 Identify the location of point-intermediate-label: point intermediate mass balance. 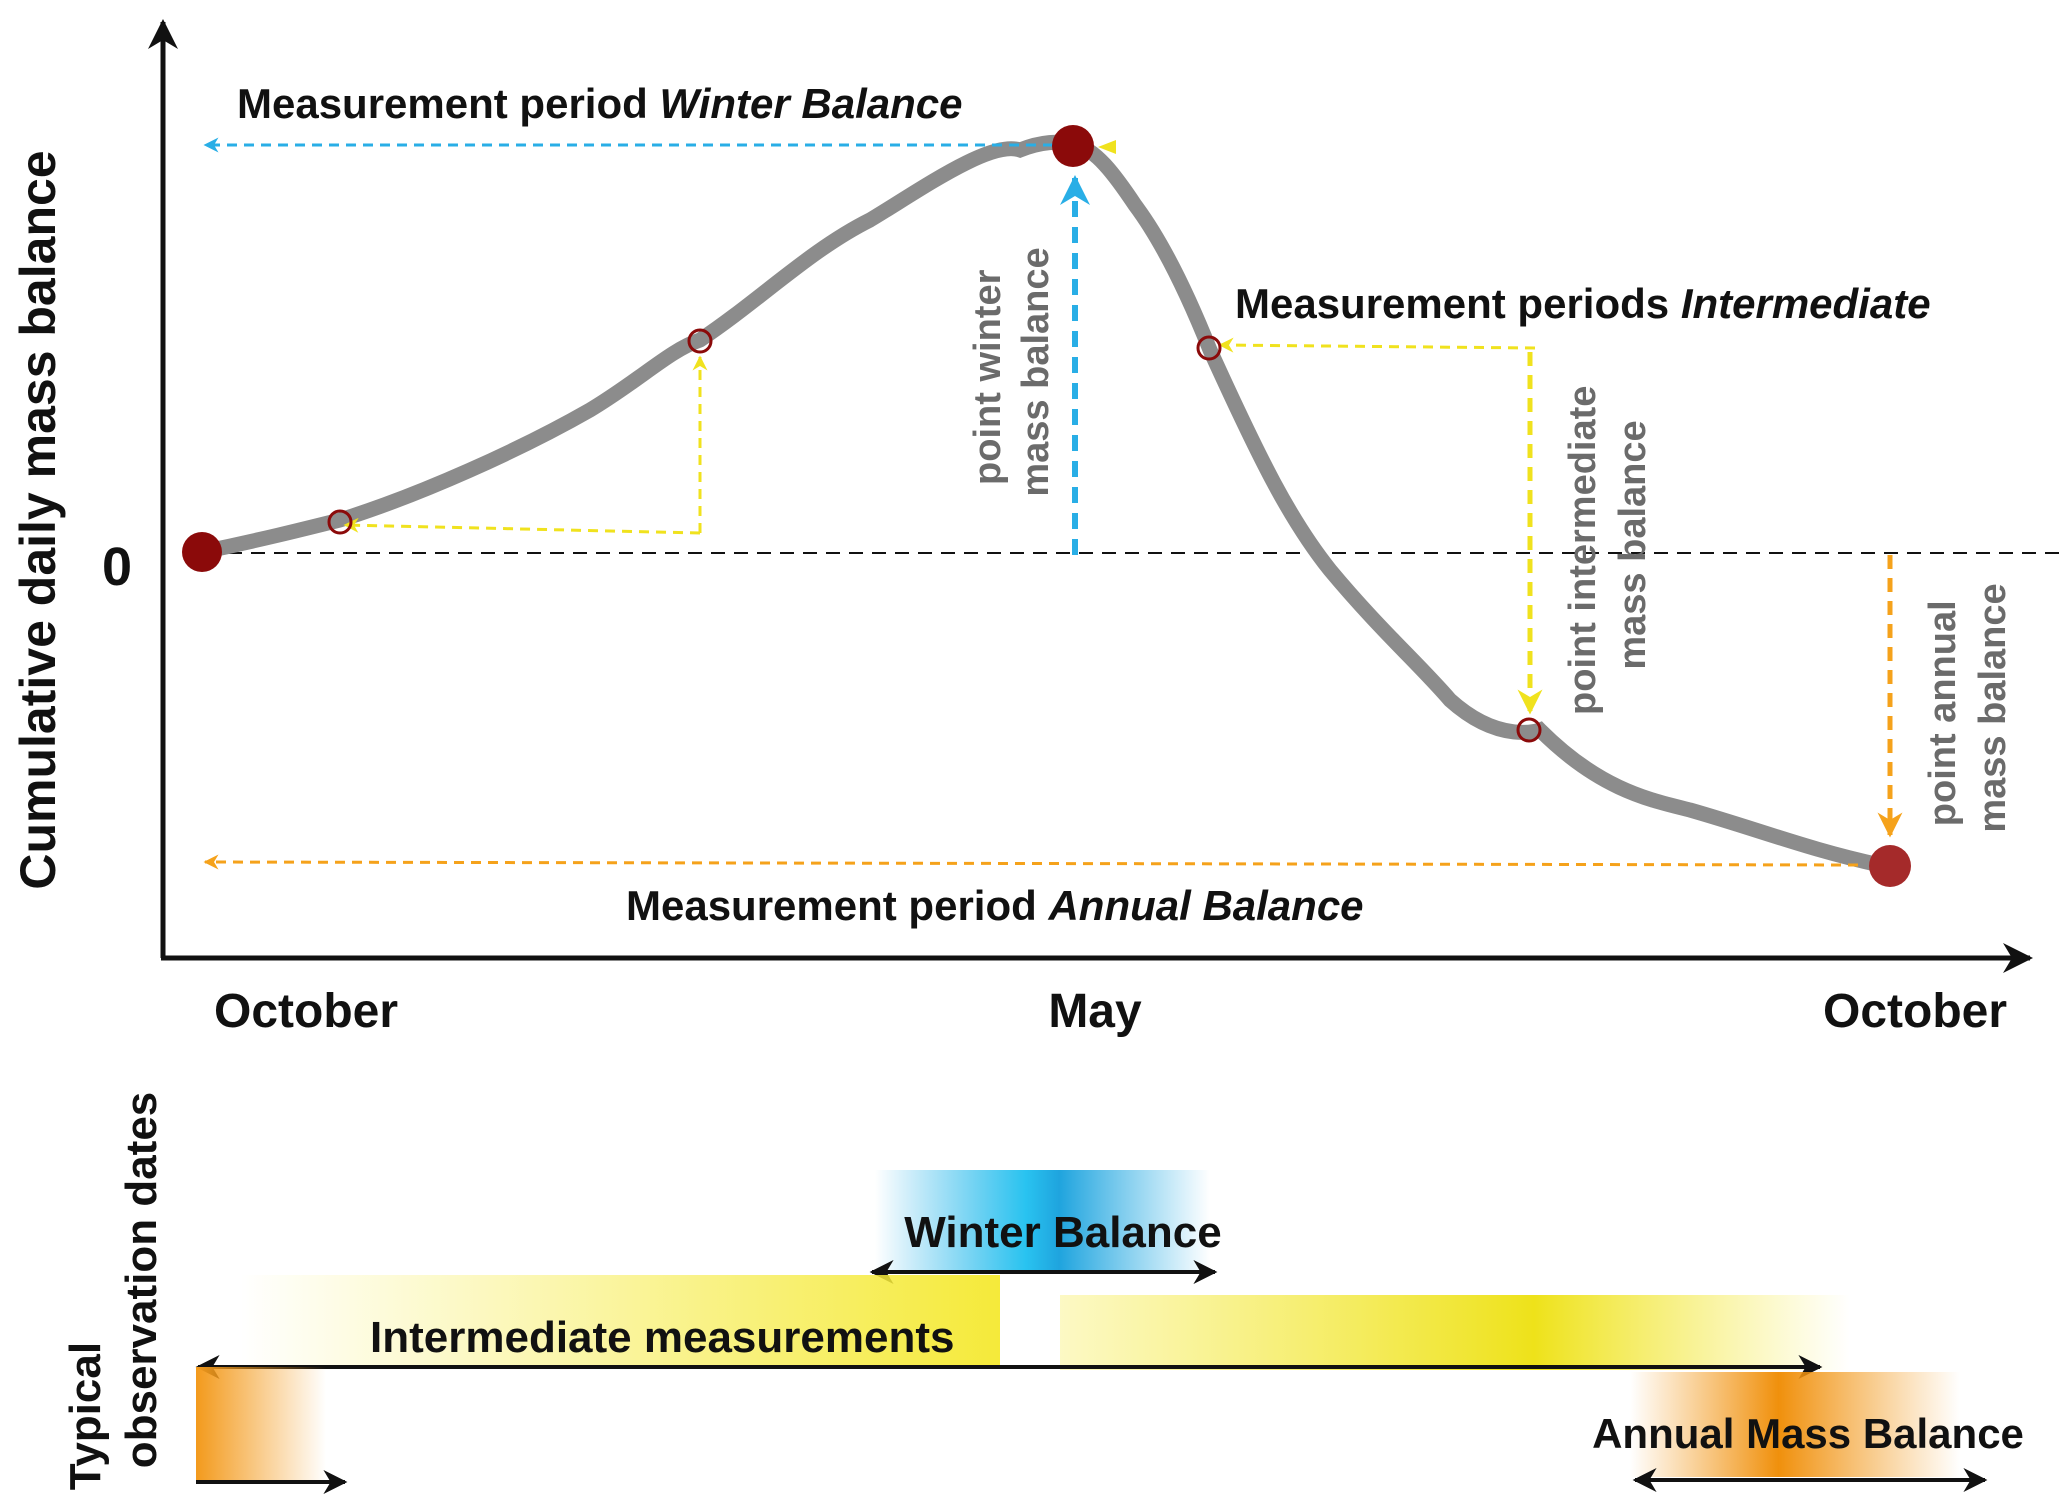
(1608, 545).